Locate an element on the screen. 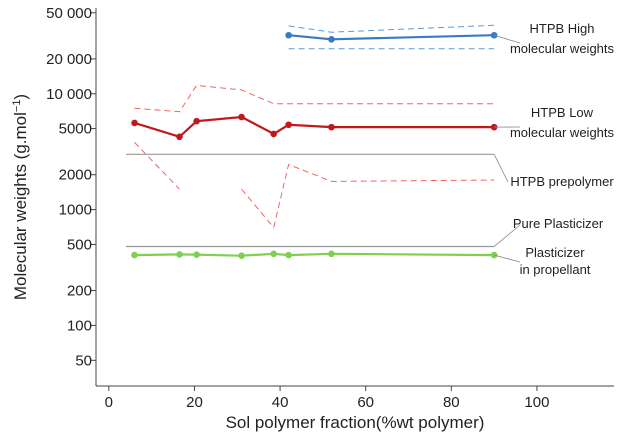 Image resolution: width=624 pixels, height=433 pixels. annotation-label: HTPB High is located at coordinates (561, 28).